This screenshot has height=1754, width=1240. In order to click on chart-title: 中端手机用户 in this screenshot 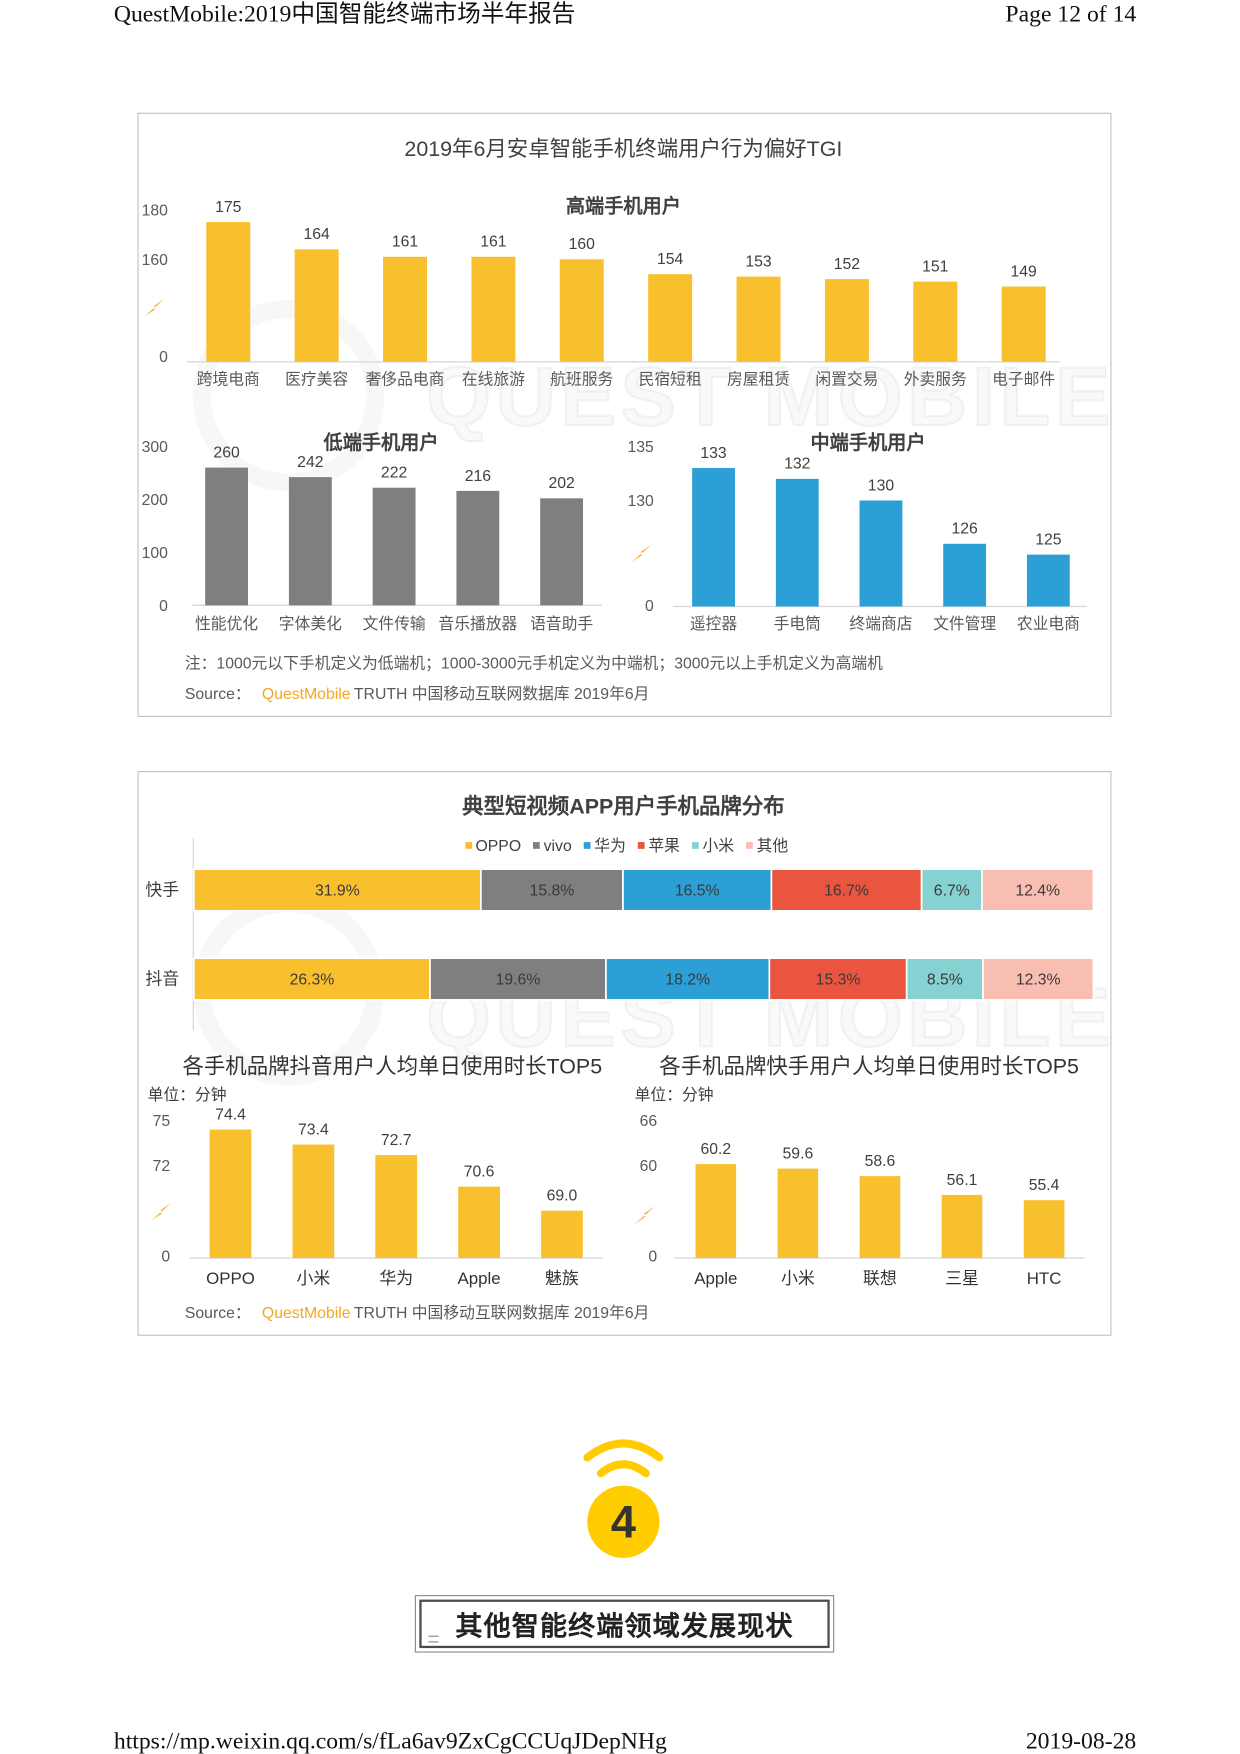, I will do `click(868, 443)`.